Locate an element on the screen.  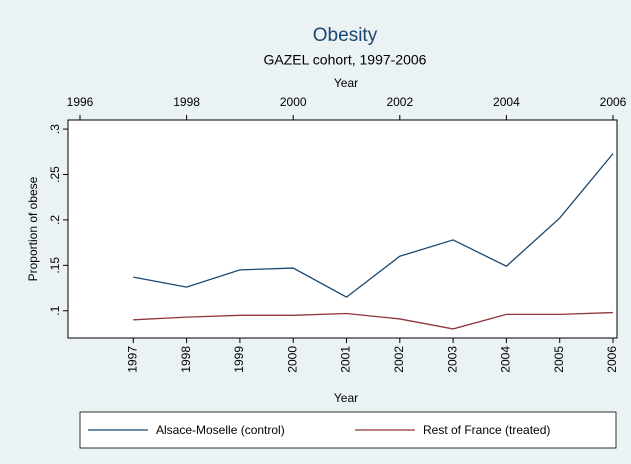
legend-label: Alsace-Moselle (control) is located at coordinates (220, 430).